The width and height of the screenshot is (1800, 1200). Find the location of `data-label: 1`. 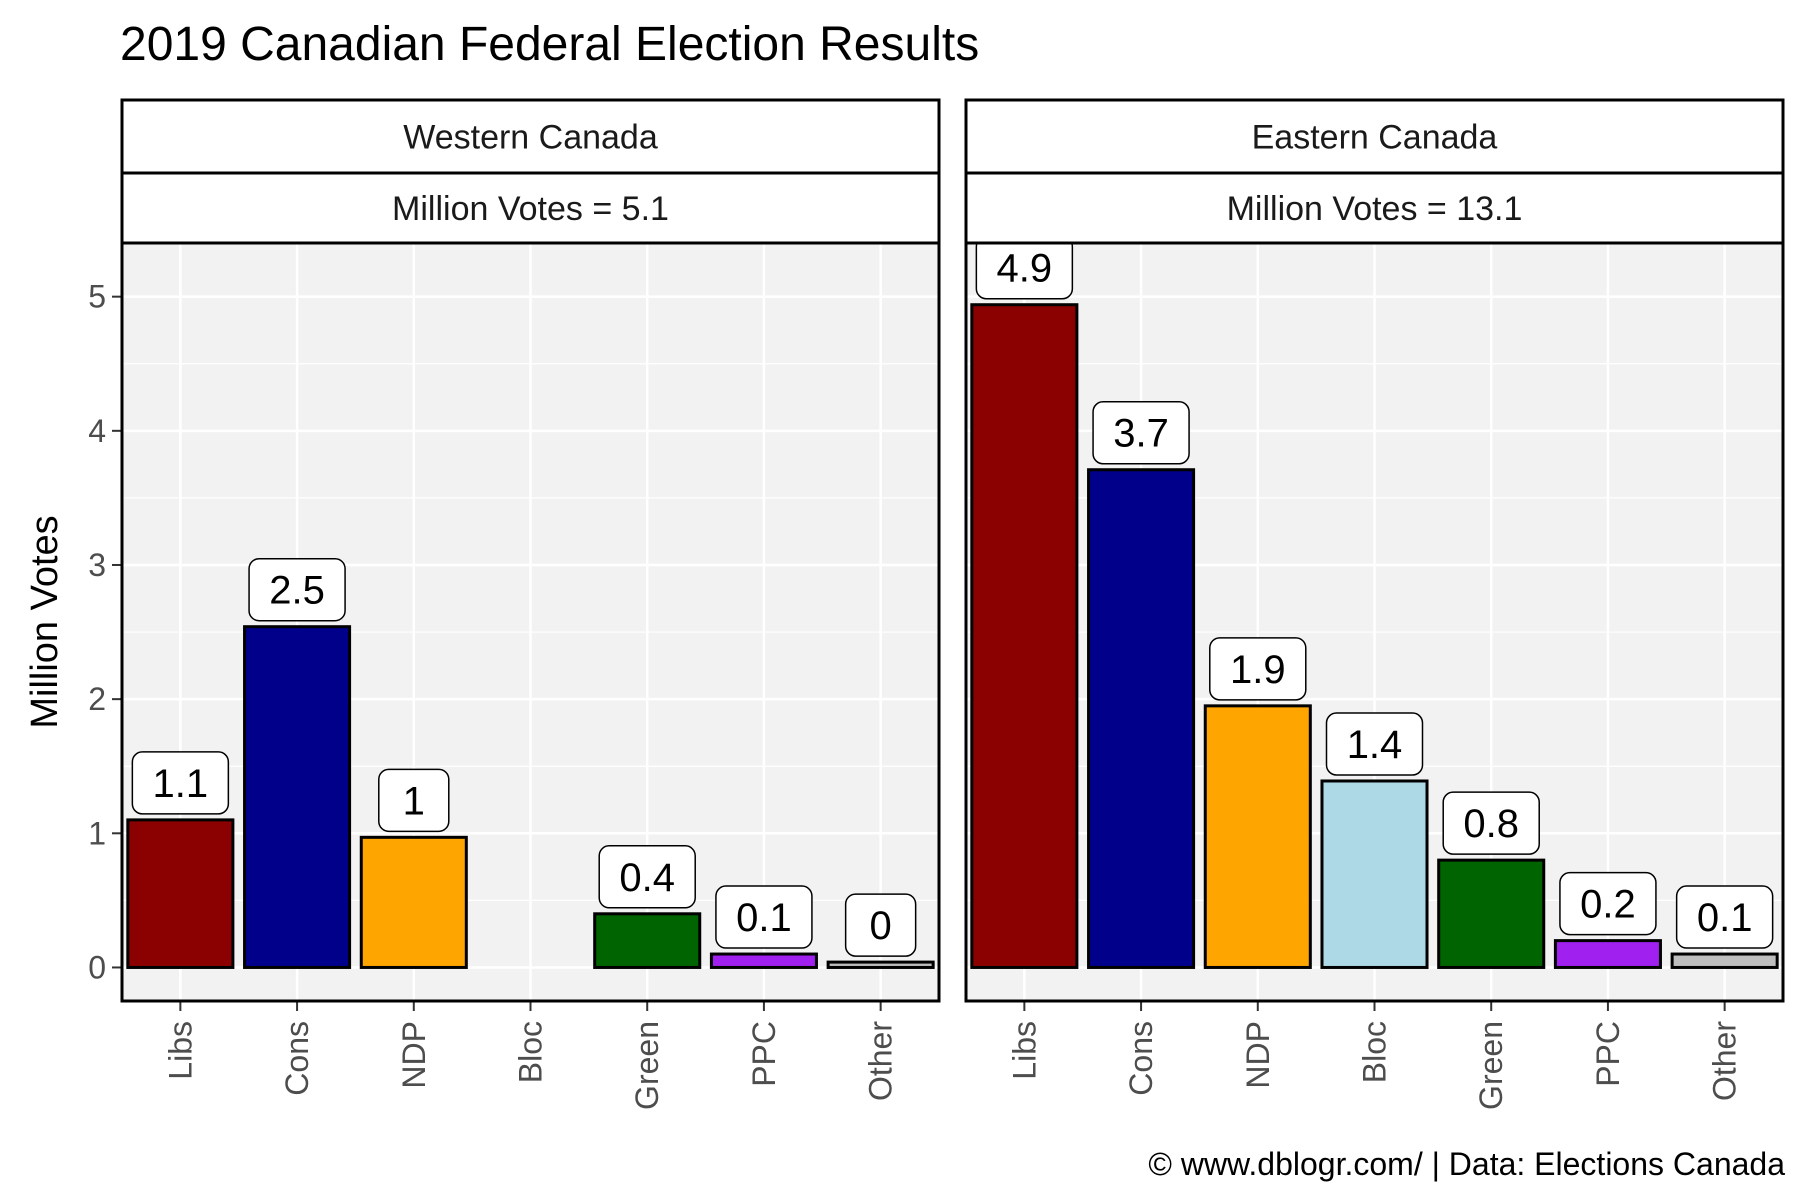

data-label: 1 is located at coordinates (414, 801).